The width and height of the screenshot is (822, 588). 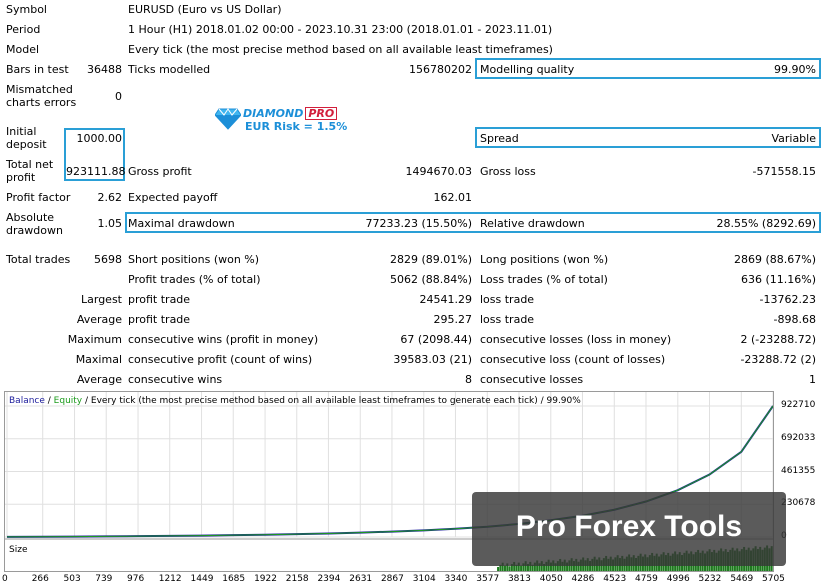 What do you see at coordinates (94, 339) in the screenshot?
I see `maximum-label: Maximum` at bounding box center [94, 339].